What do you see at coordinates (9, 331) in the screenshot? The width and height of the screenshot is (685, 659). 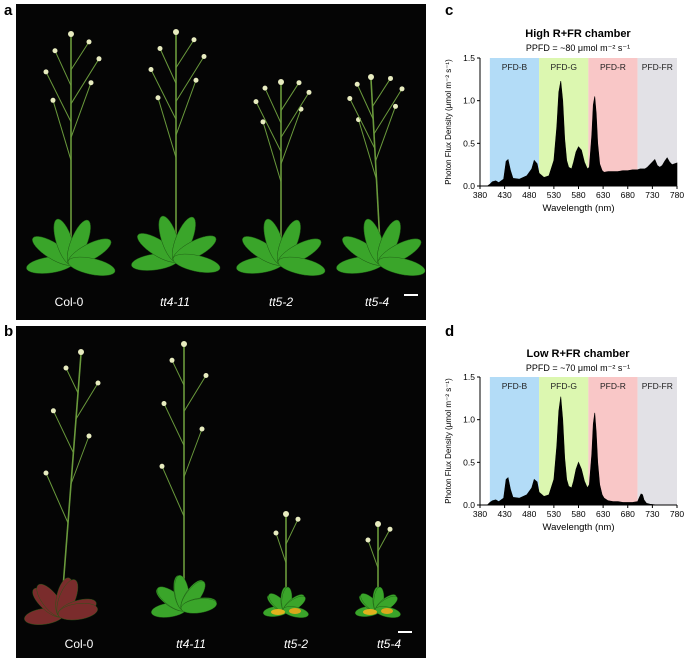 I see `panel-letter-b: b` at bounding box center [9, 331].